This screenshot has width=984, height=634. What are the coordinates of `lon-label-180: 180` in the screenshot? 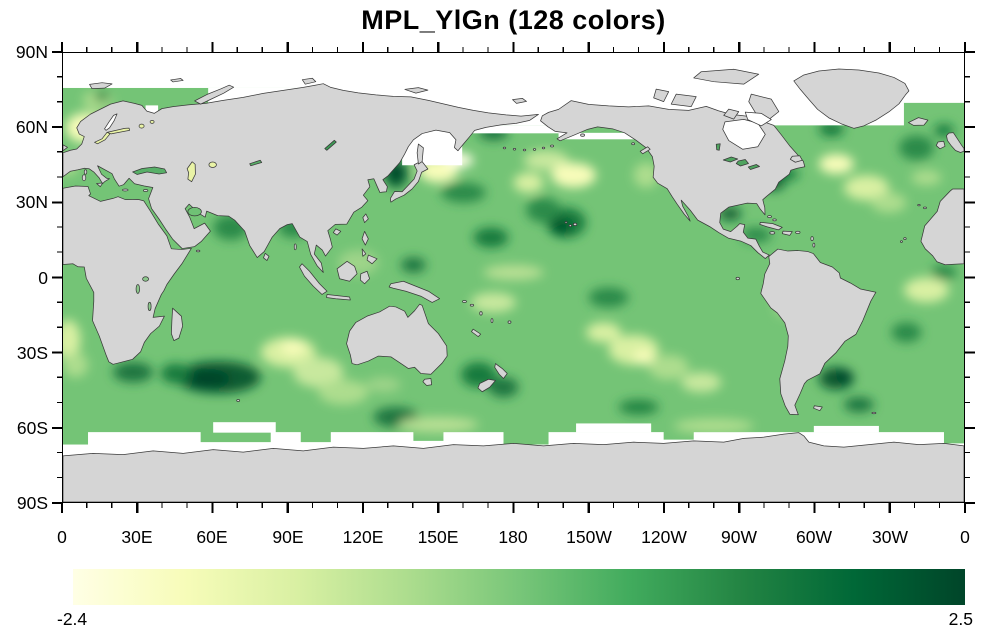 It's located at (513, 537).